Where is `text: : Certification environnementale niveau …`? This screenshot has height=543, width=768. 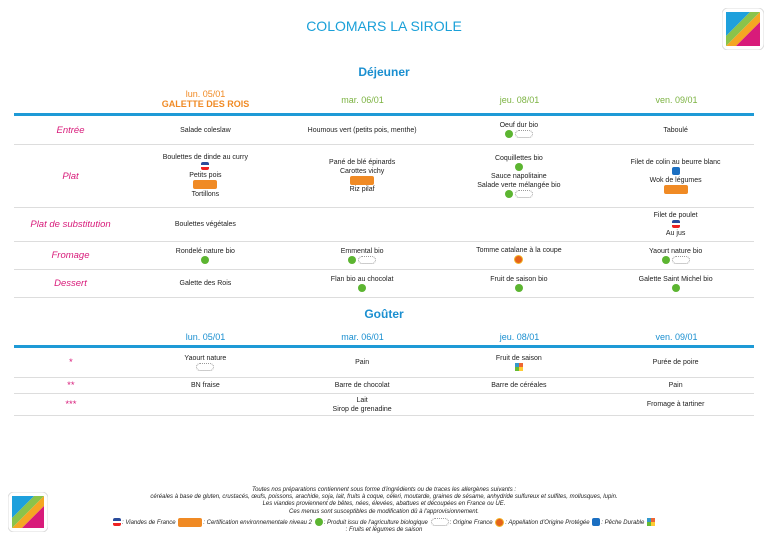 text: : Certification environnementale niveau … is located at coordinates (258, 522).